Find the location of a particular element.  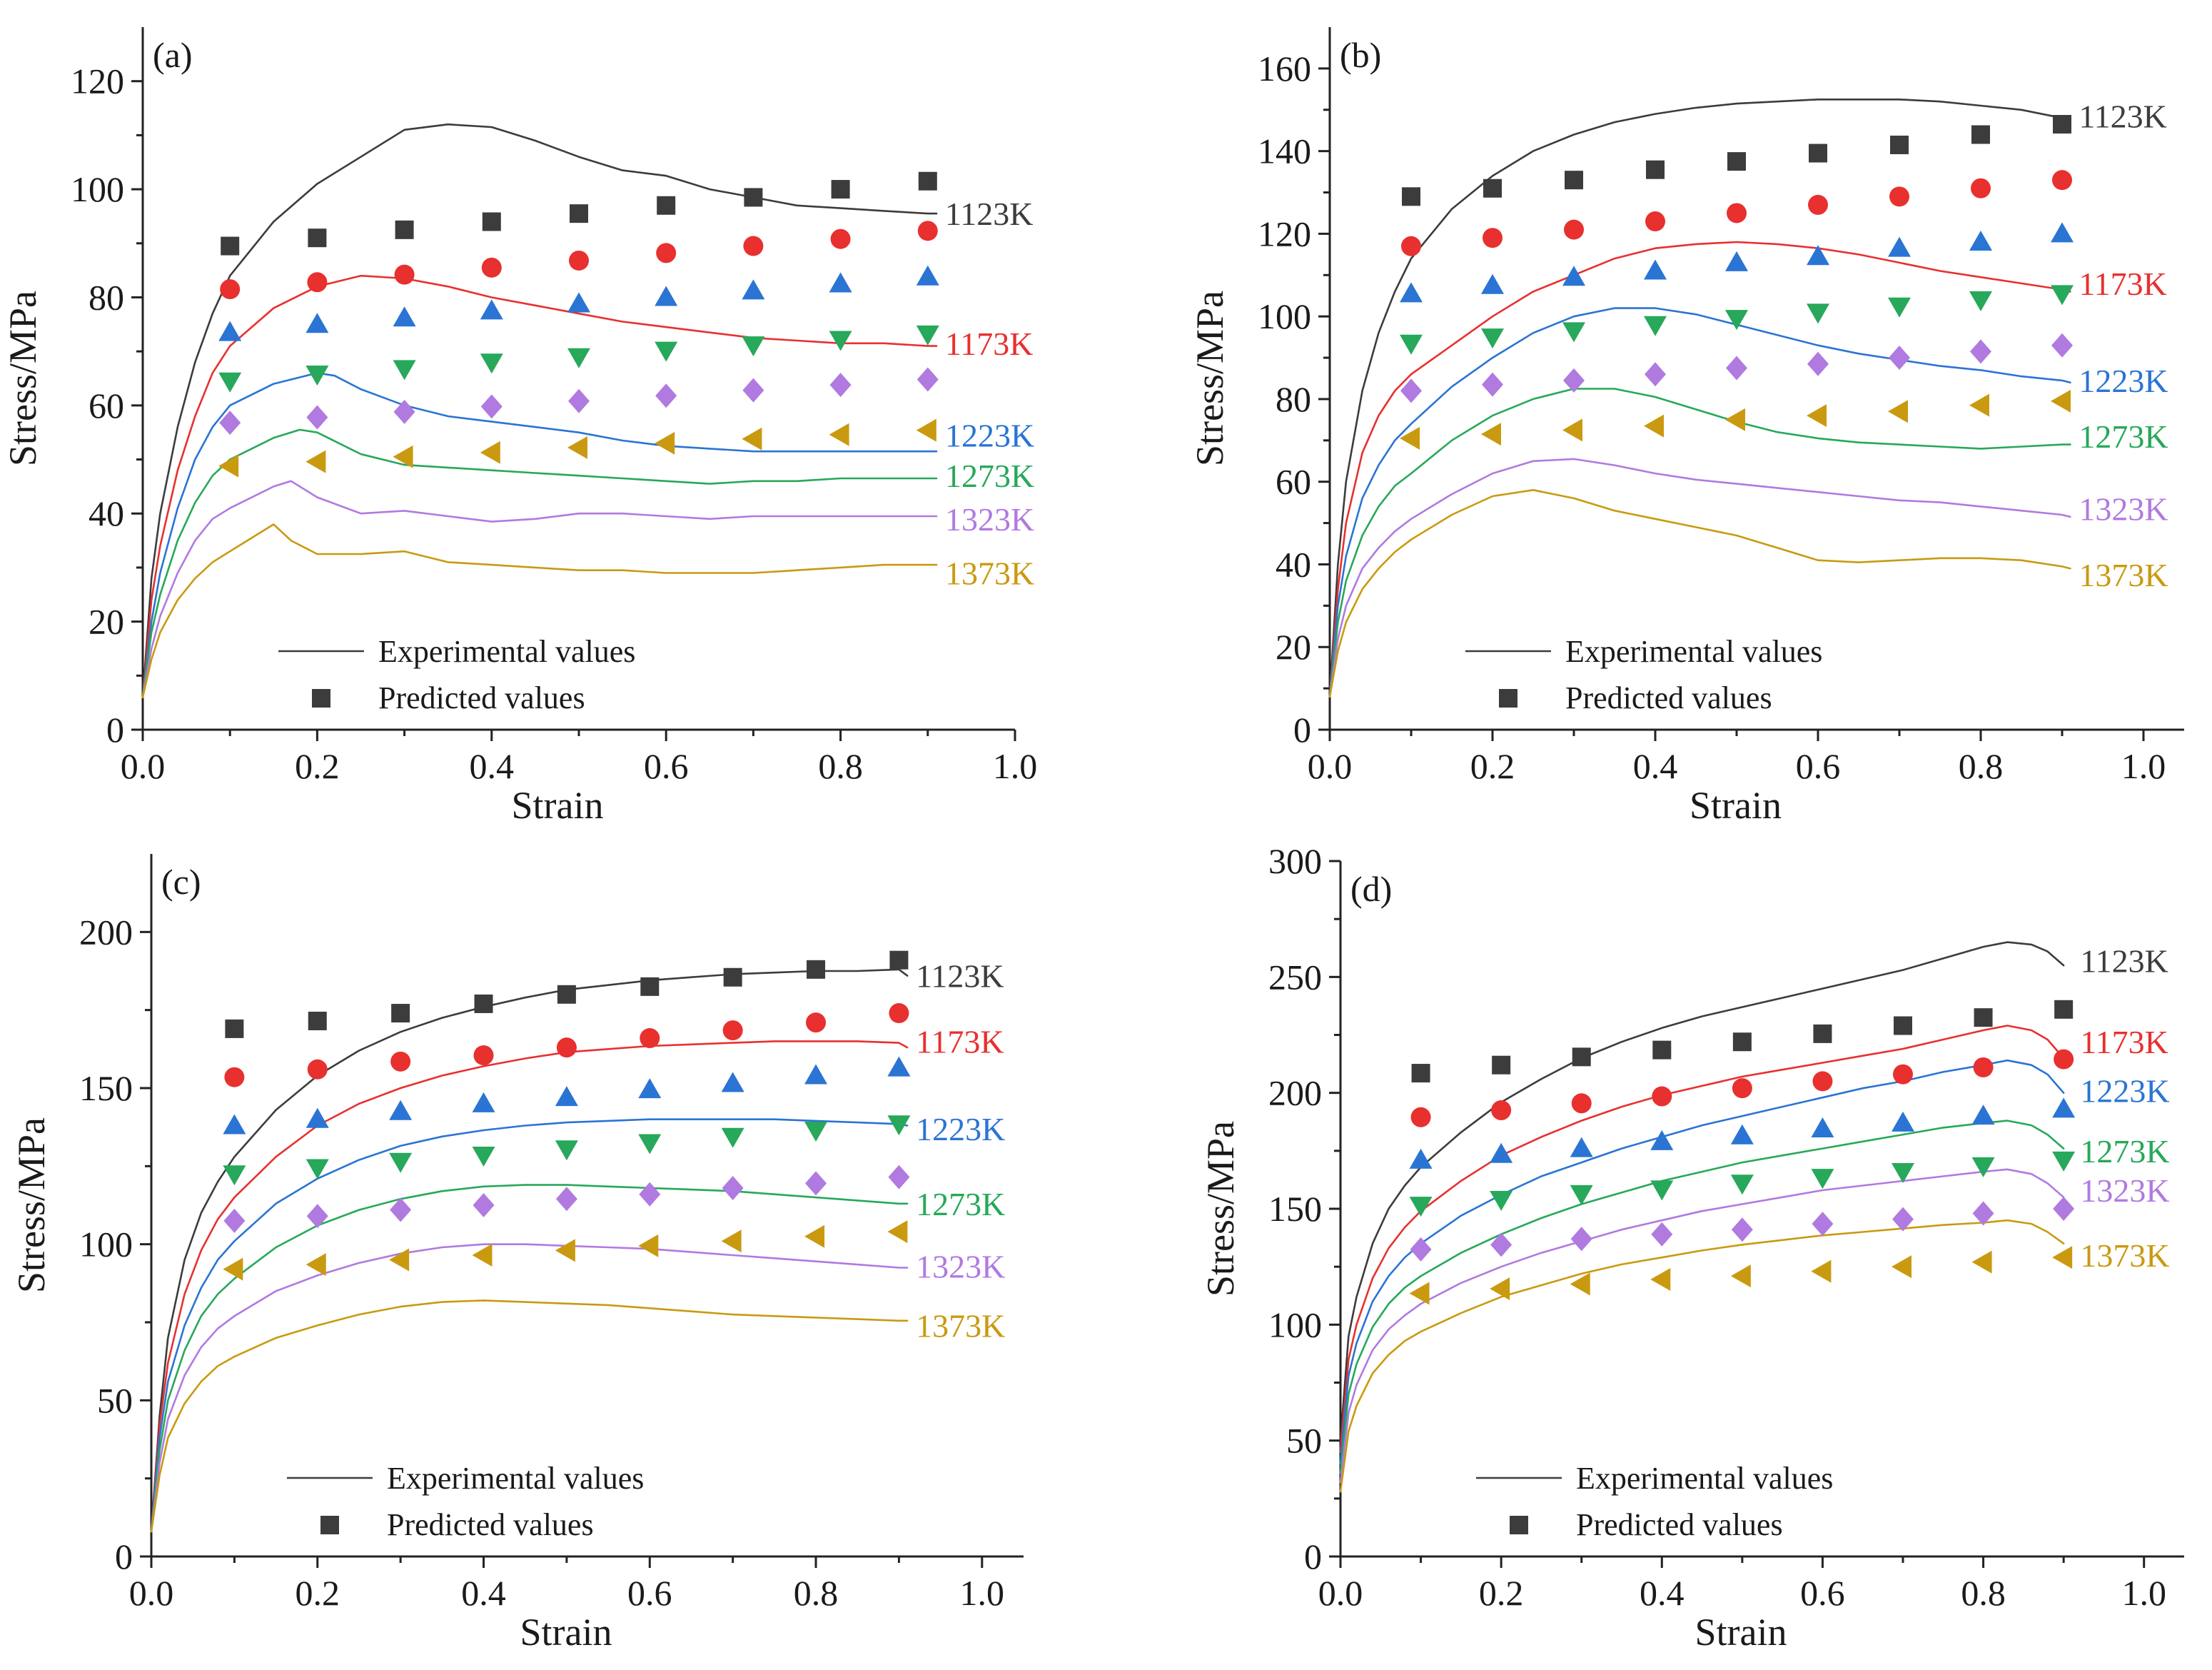

panel-label: (d) is located at coordinates (1371, 889).